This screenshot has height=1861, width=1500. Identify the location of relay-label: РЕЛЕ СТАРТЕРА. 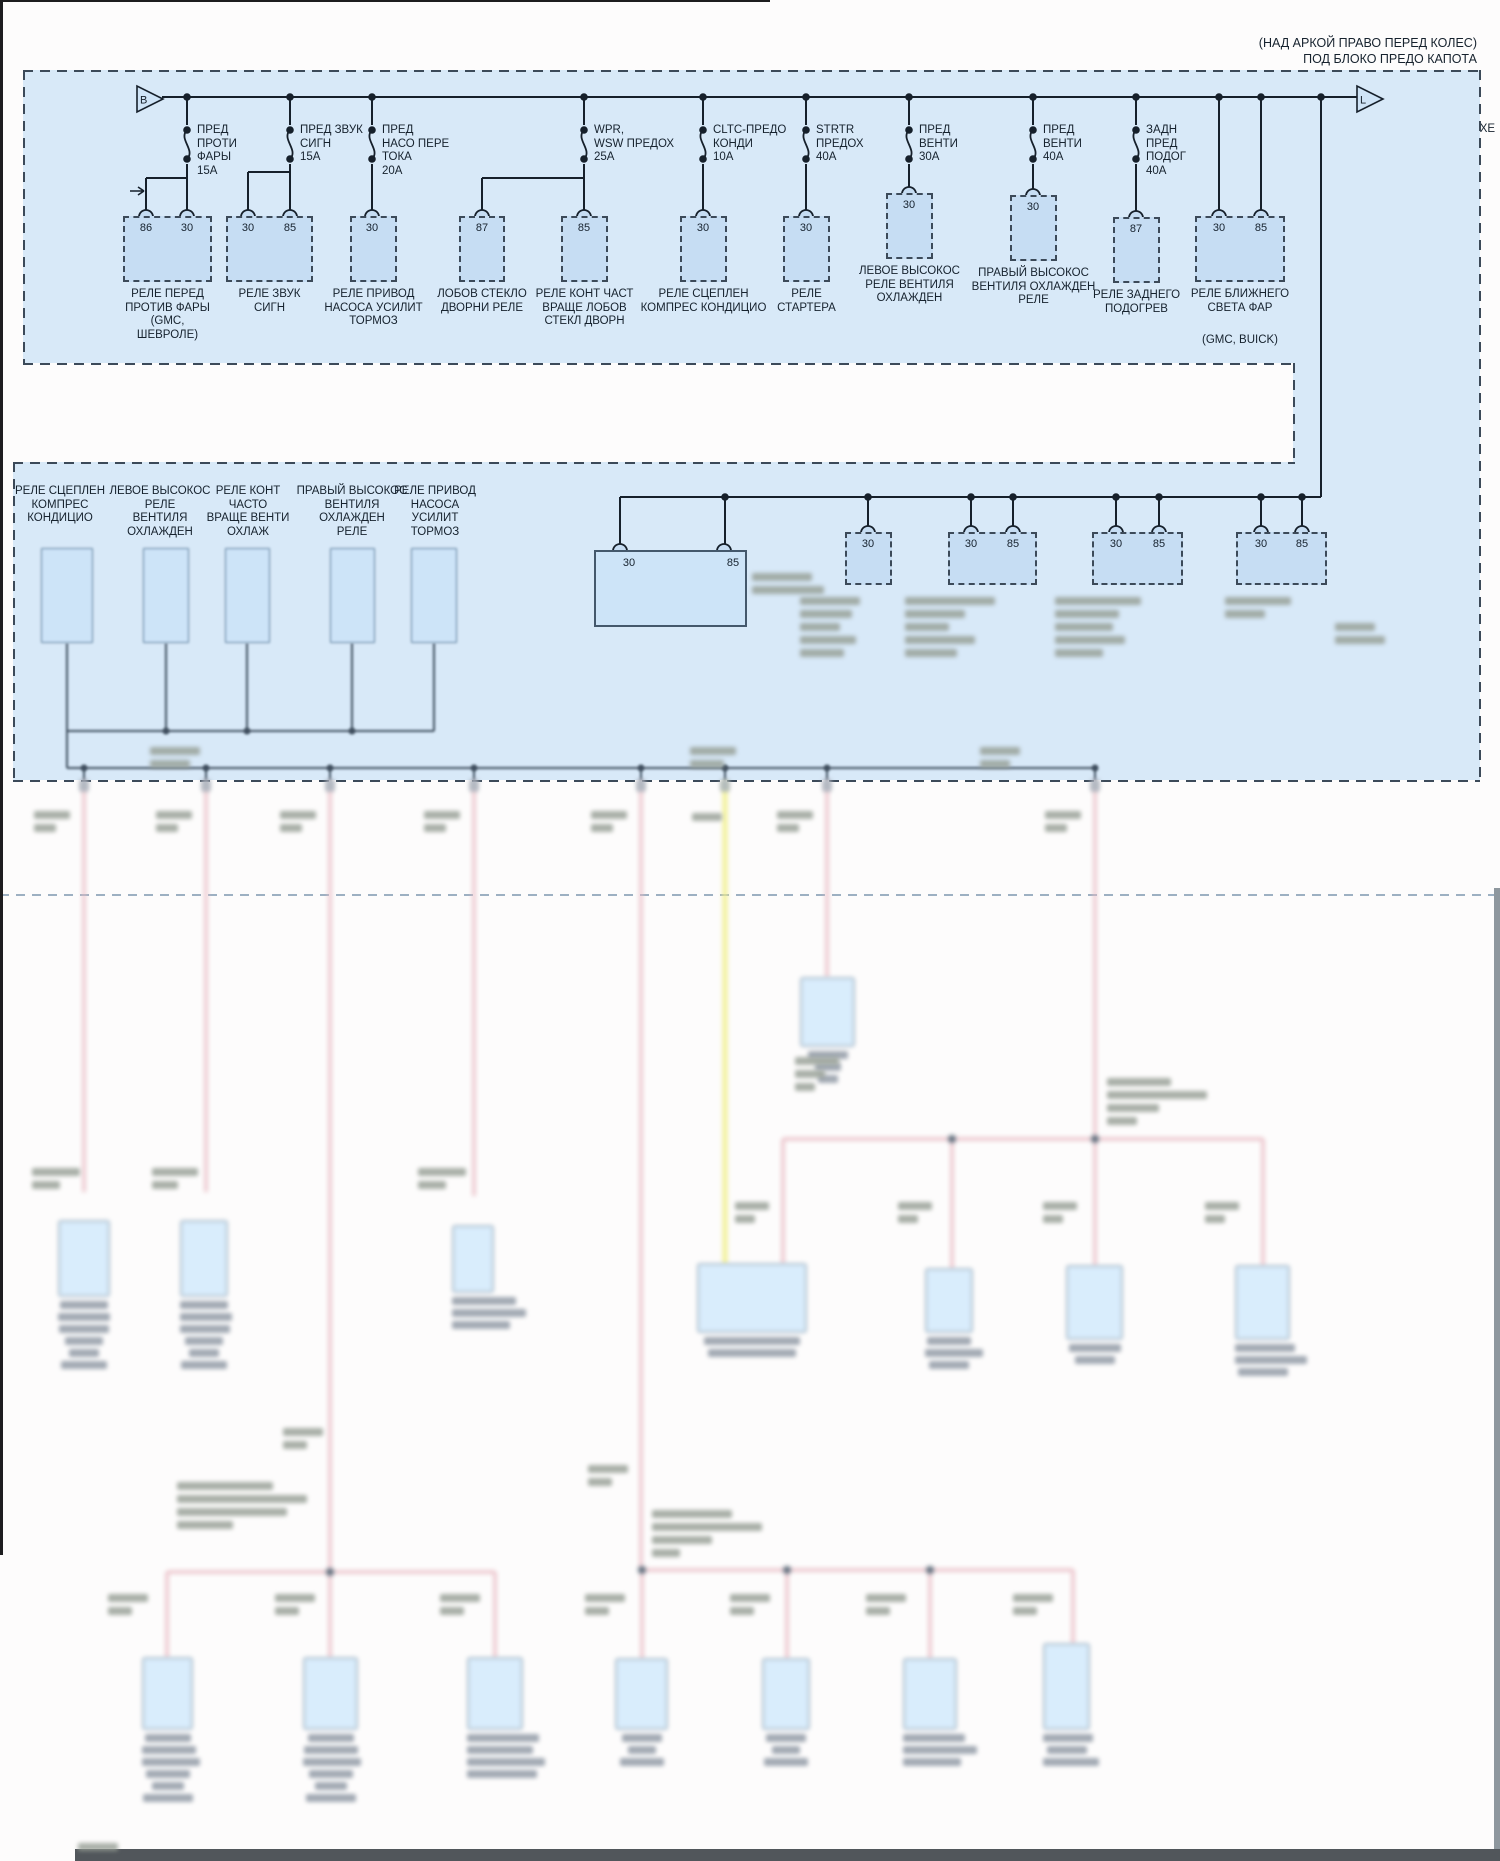
(806, 301).